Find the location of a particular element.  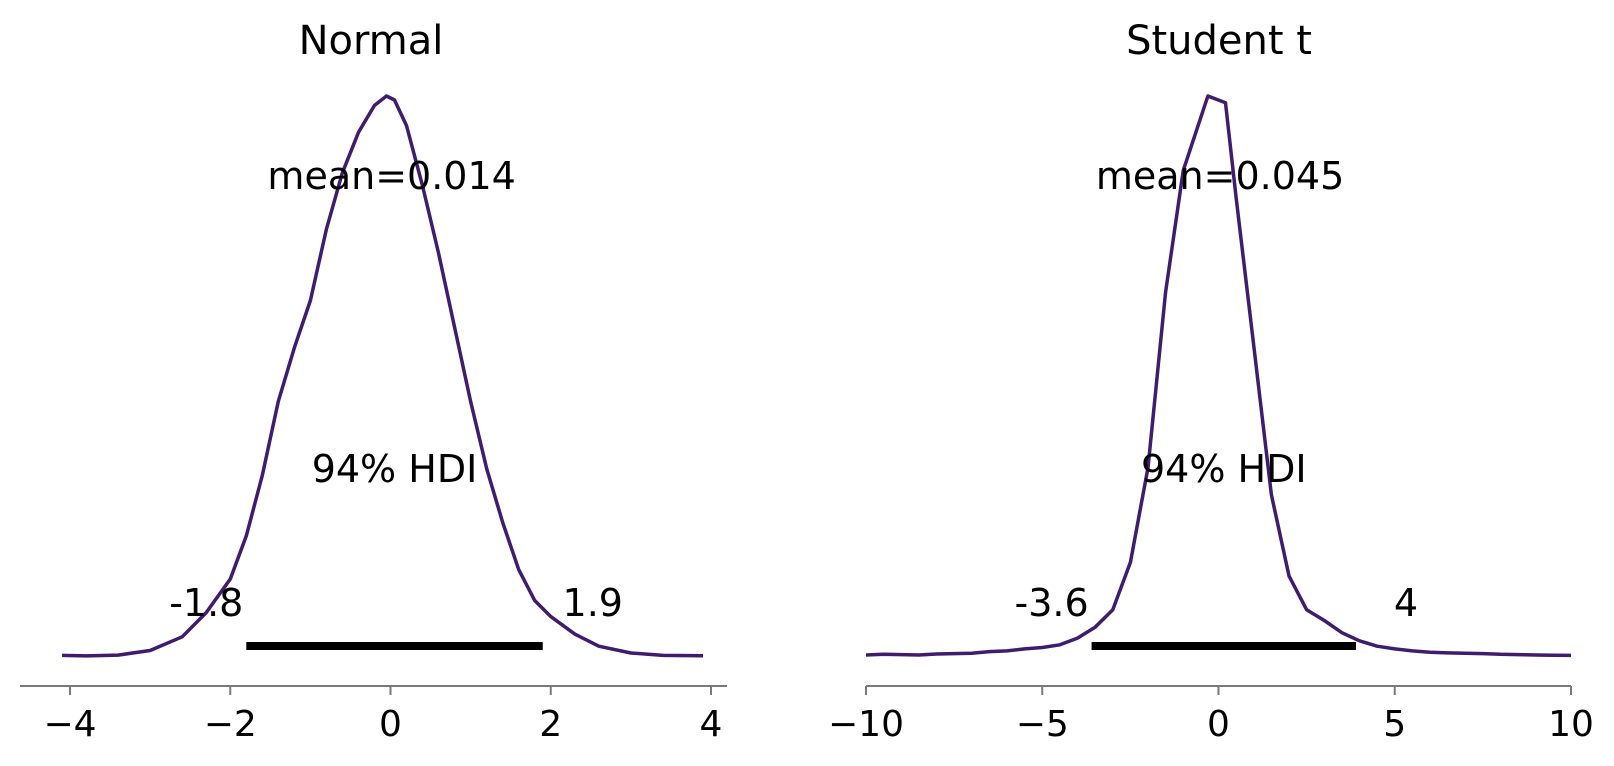

x-tick-label: −5 is located at coordinates (1042, 724).